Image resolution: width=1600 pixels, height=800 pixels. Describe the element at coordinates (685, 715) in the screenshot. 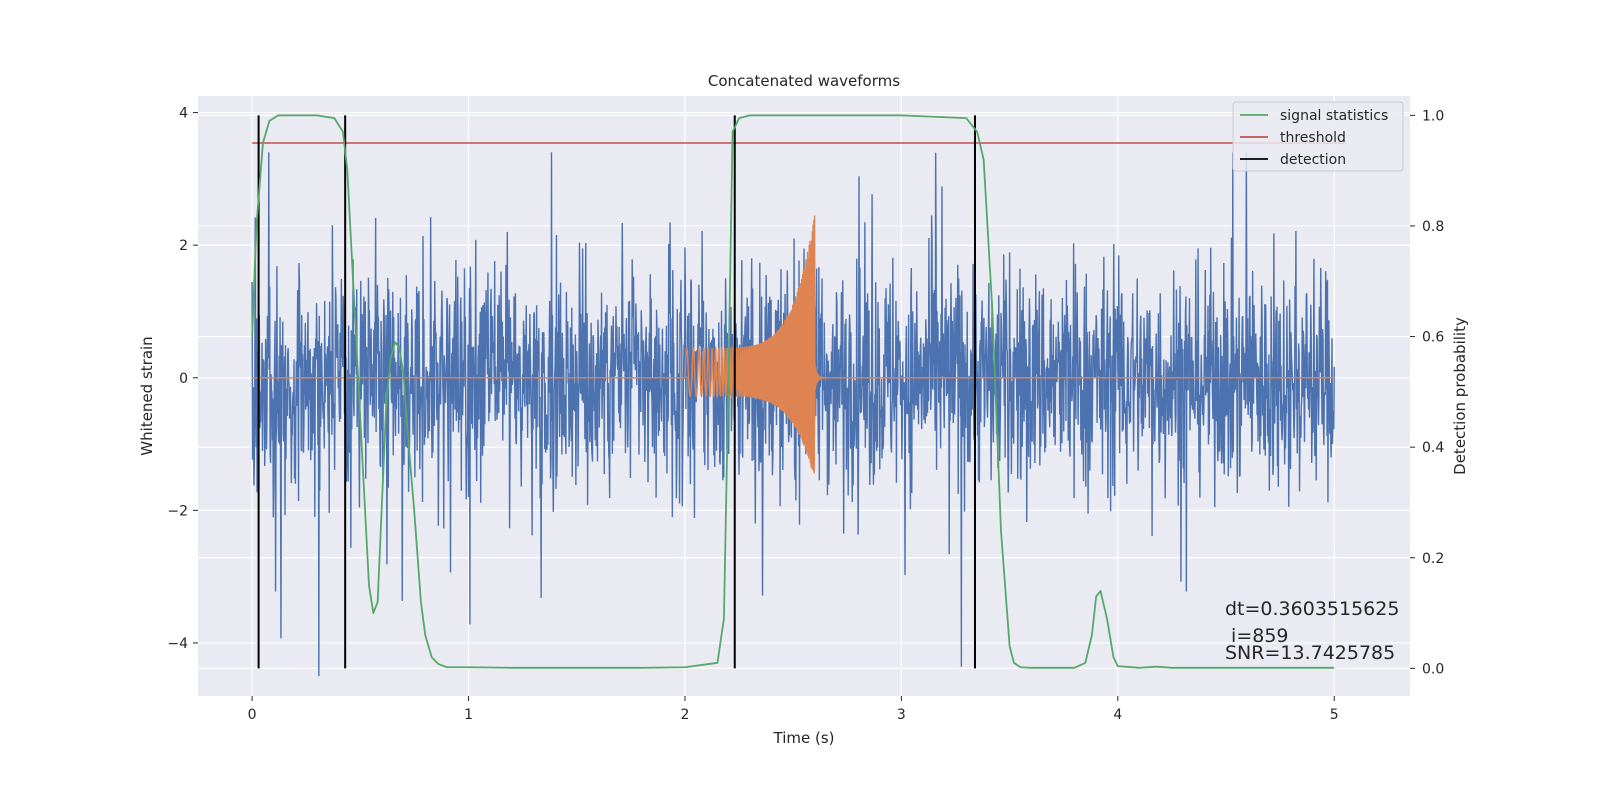

I see `x-tick-label: 2` at that location.